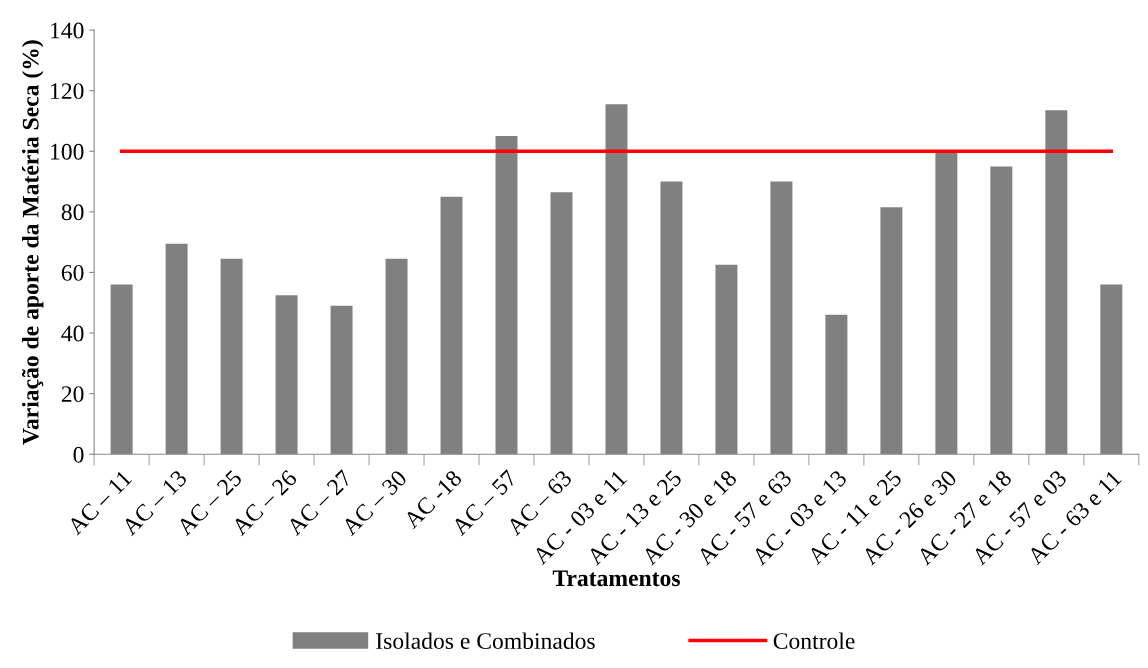 The image size is (1148, 668). What do you see at coordinates (814, 641) in the screenshot?
I see `legend-label: Controle` at bounding box center [814, 641].